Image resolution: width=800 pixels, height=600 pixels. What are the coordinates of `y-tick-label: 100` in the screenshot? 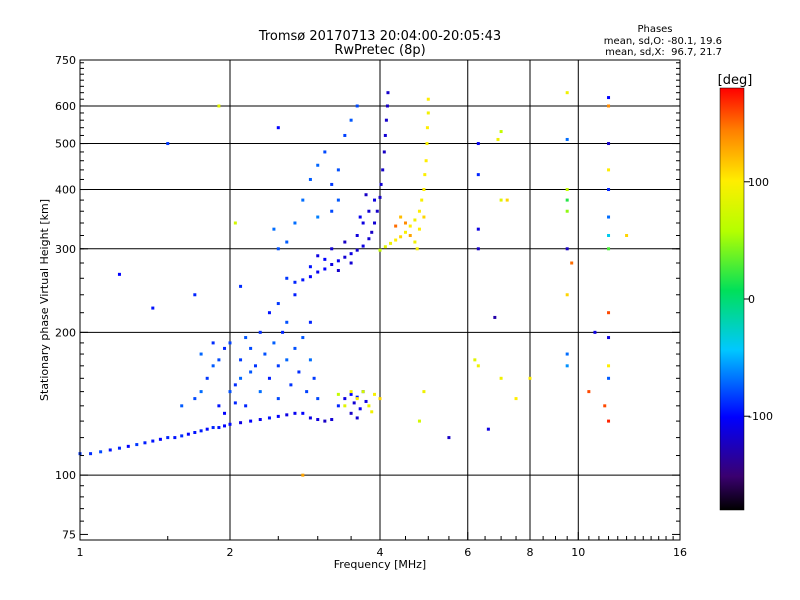 It's located at (65, 475).